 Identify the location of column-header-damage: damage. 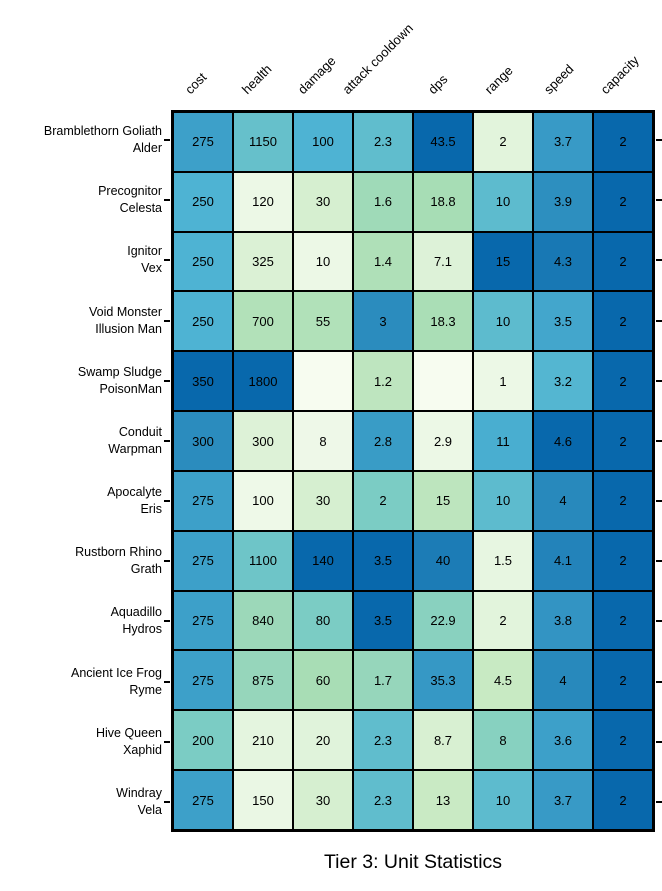
(317, 75).